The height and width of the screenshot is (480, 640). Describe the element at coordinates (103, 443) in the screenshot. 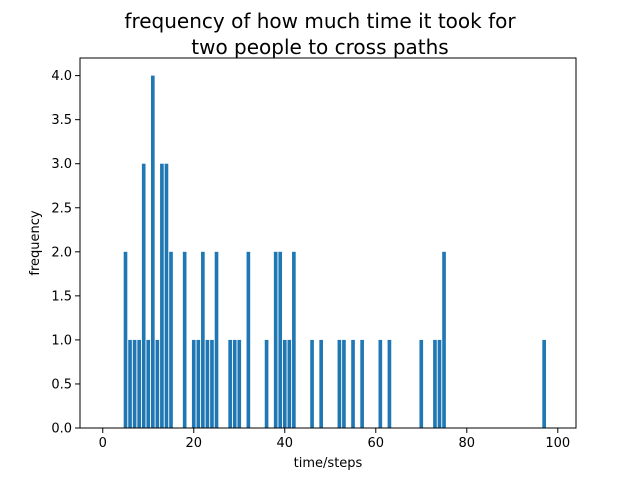

I see `x-tick-label: 0` at that location.